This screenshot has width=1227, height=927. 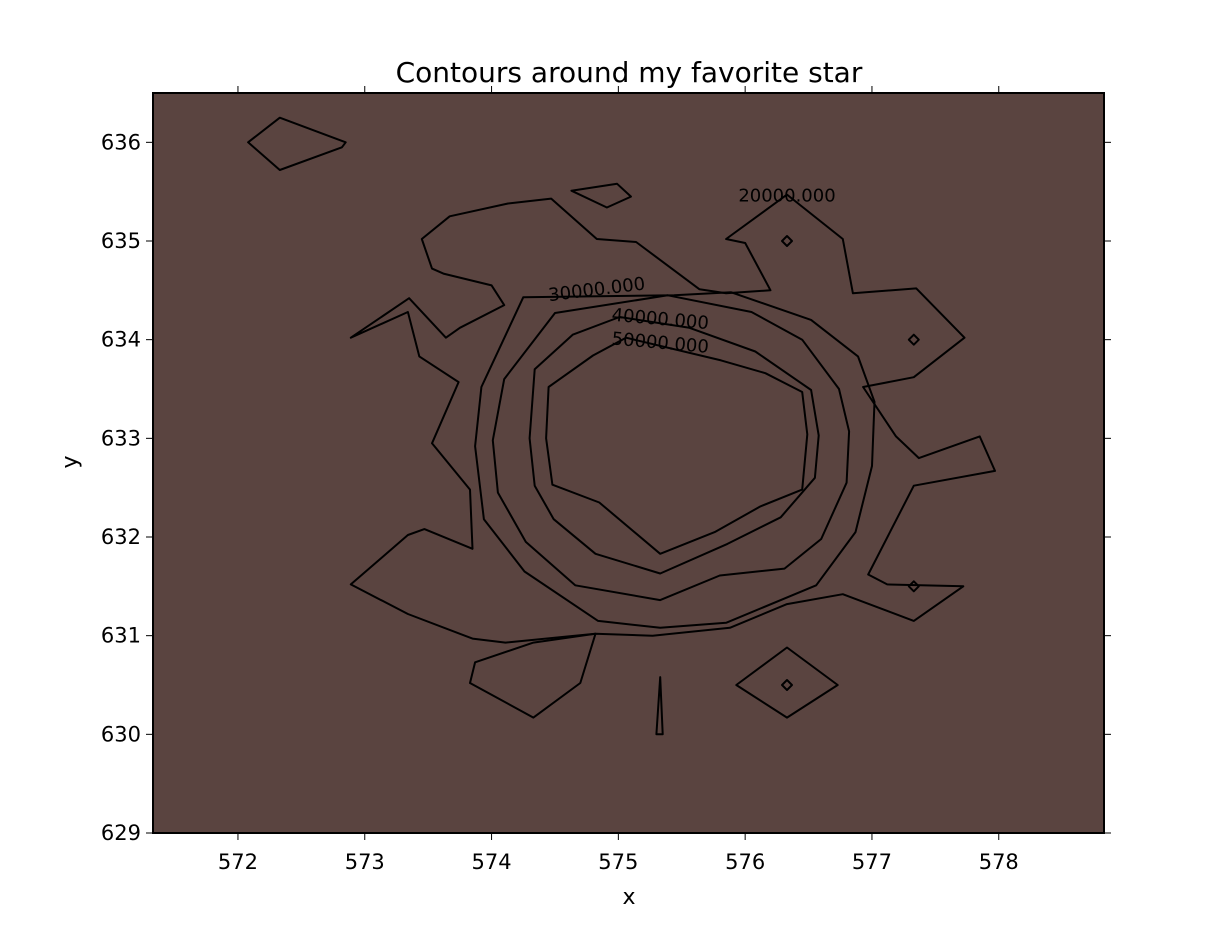 What do you see at coordinates (618, 862) in the screenshot?
I see `x-tick-label-575: 575` at bounding box center [618, 862].